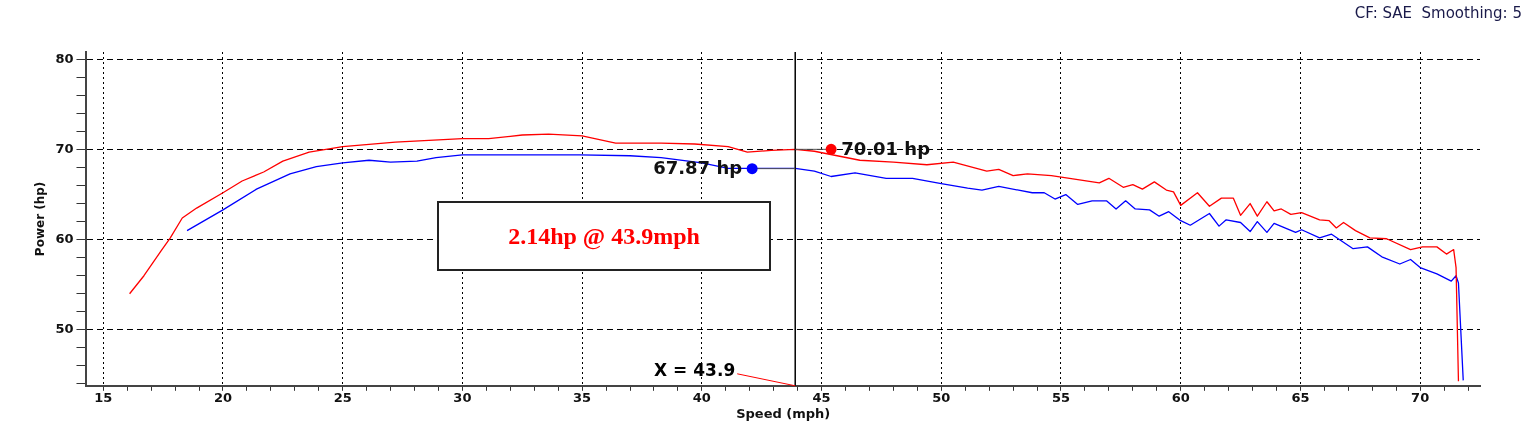  Describe the element at coordinates (64, 239) in the screenshot. I see `y-tick-label: 60` at that location.